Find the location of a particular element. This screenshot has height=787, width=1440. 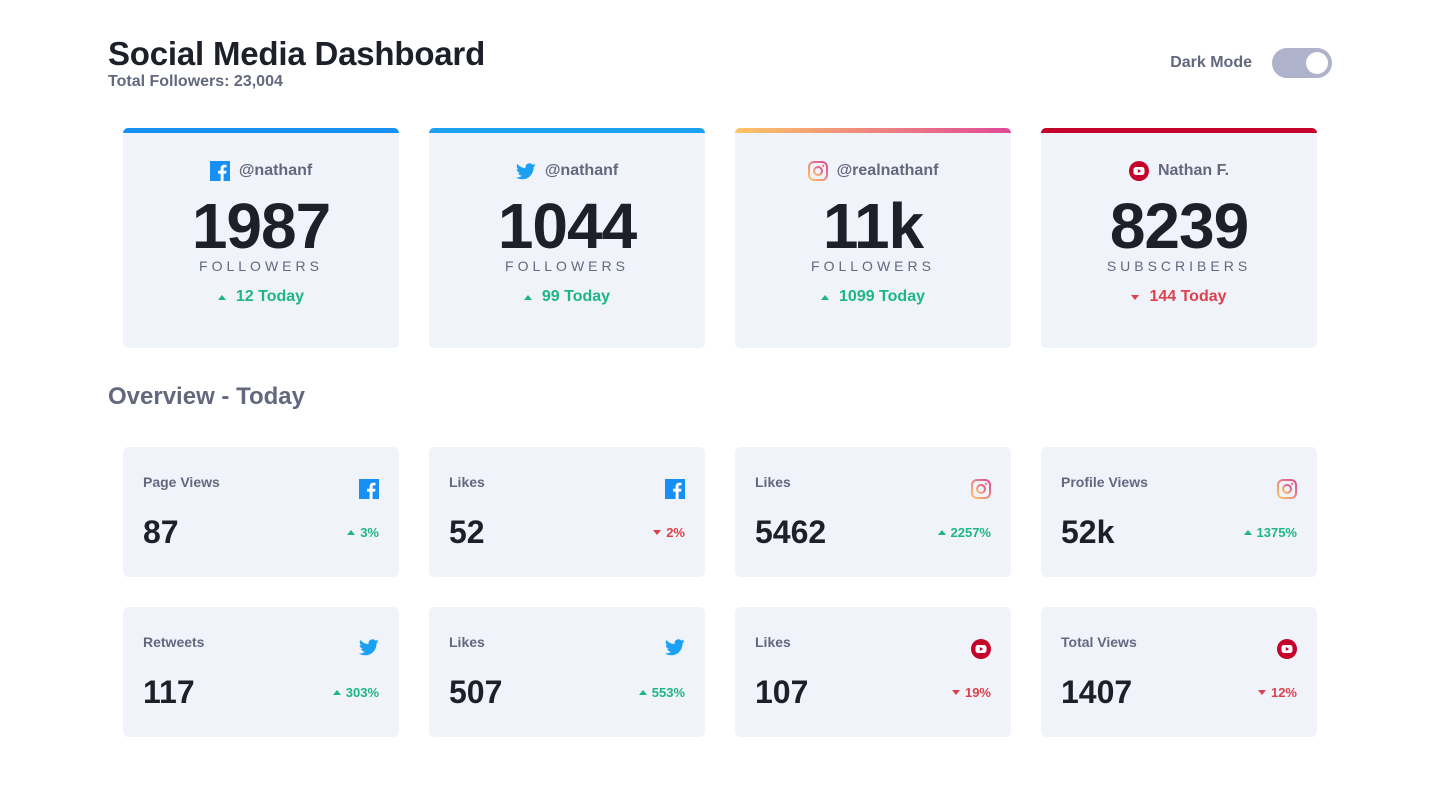

metric-value: 52k is located at coordinates (1088, 532).